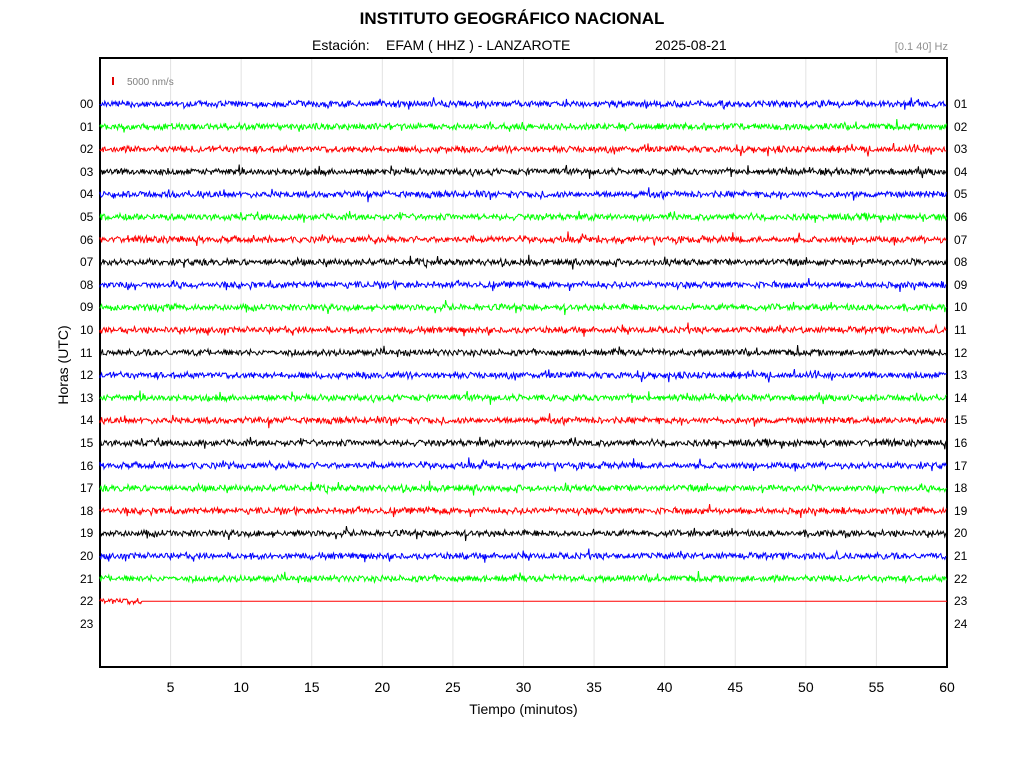 This screenshot has height=768, width=1024. What do you see at coordinates (523, 687) in the screenshot?
I see `x-tick-label: 30` at bounding box center [523, 687].